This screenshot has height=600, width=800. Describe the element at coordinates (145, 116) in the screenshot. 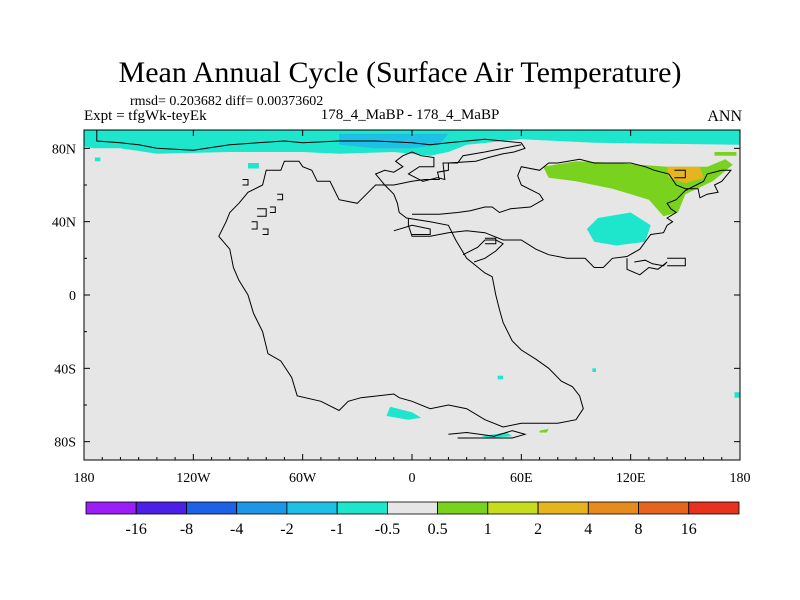

I see `experiment-label: Expt = tfgWk-teyEk` at that location.